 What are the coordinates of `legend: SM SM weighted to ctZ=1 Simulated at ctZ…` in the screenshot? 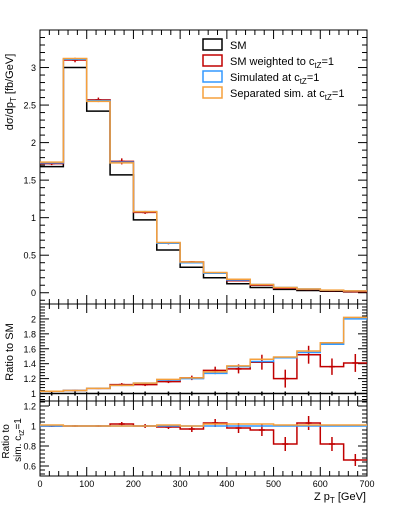 It's located at (273, 70).